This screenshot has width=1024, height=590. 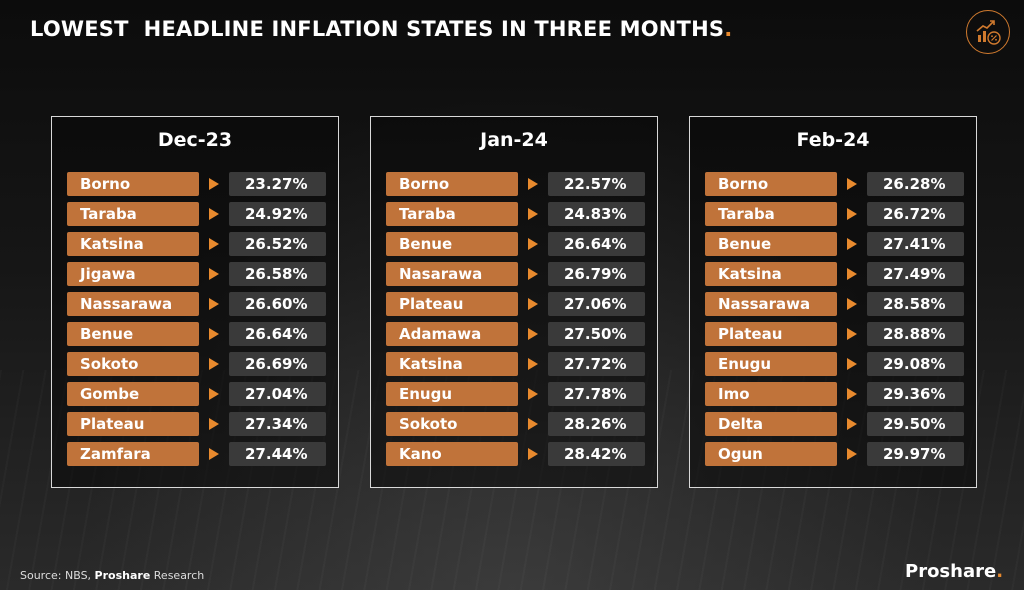 What do you see at coordinates (954, 571) in the screenshot?
I see `brand-logo: Proshare.` at bounding box center [954, 571].